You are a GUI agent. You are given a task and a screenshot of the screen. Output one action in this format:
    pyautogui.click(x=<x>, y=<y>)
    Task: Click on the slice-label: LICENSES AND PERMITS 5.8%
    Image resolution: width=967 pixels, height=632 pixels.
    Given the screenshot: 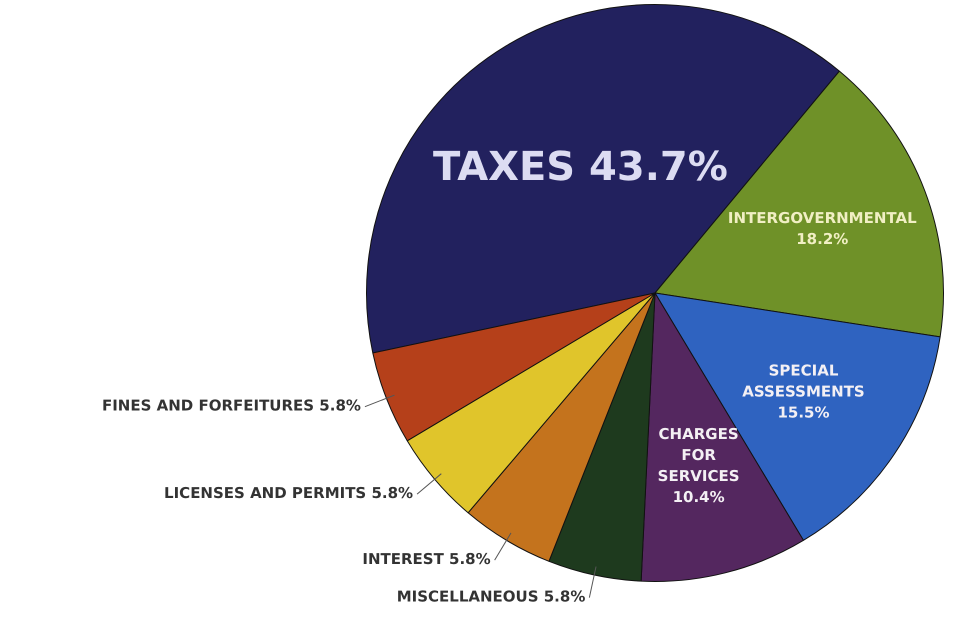 What is the action you would take?
    pyautogui.click(x=289, y=493)
    